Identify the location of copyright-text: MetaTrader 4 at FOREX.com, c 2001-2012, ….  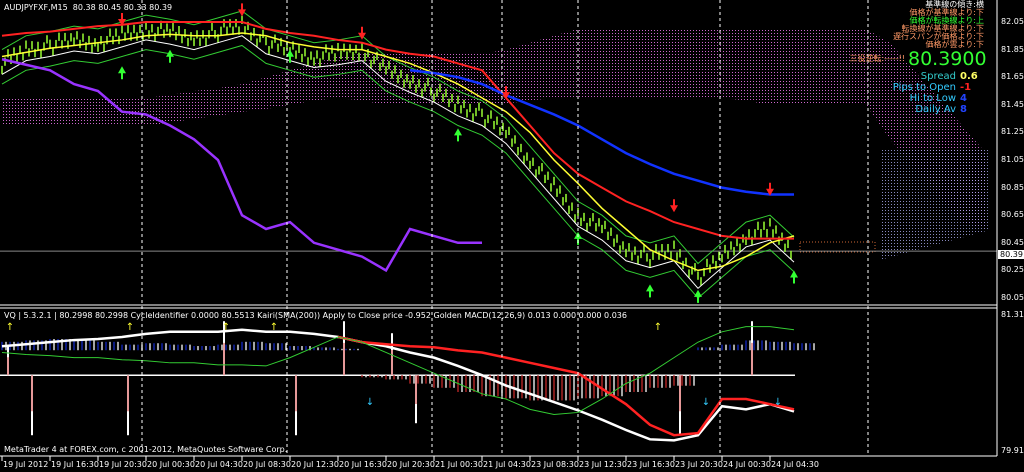
(146, 449).